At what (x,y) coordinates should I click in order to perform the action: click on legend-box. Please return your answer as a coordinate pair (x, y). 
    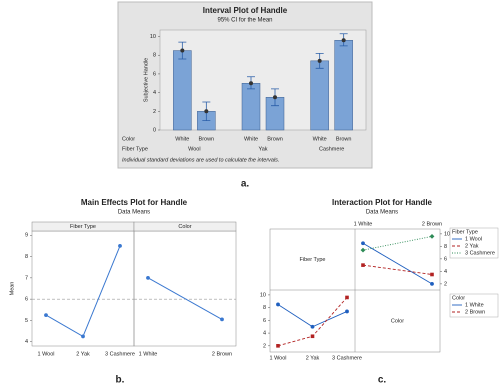
    Looking at the image, I should click on (474, 305).